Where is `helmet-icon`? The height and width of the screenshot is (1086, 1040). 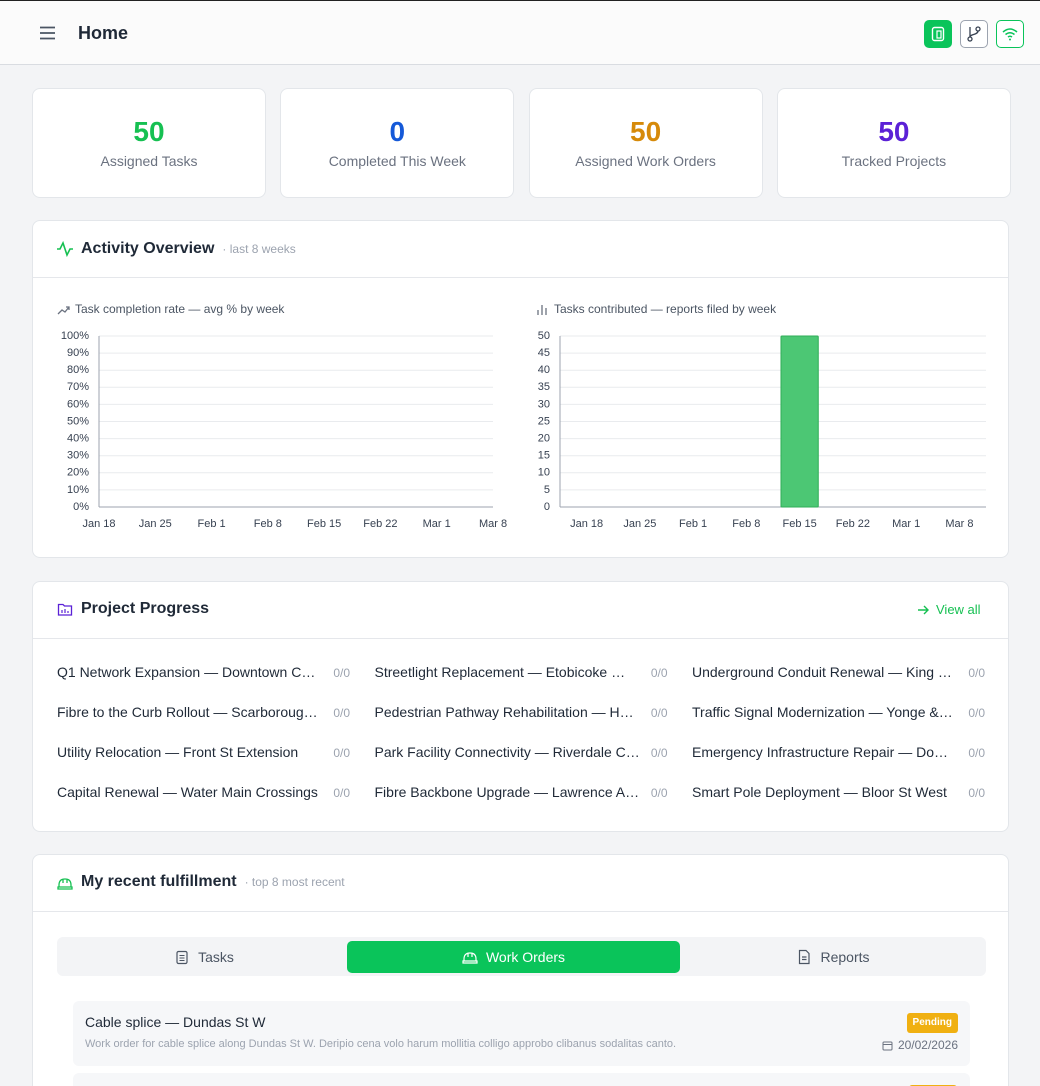 helmet-icon is located at coordinates (65, 884).